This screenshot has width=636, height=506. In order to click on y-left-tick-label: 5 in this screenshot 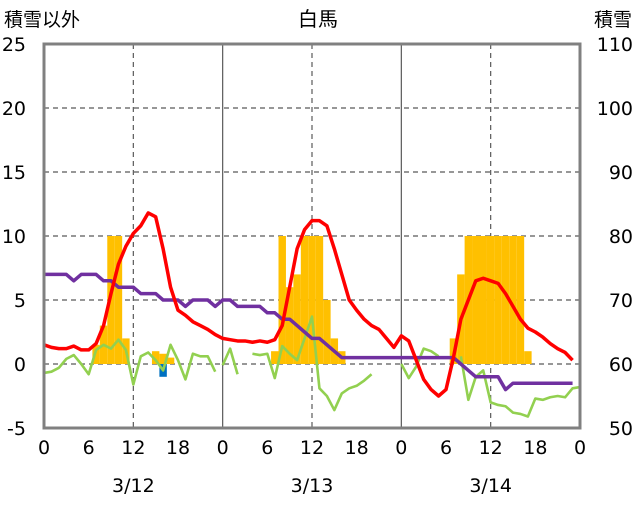, I will do `click(20, 301)`.